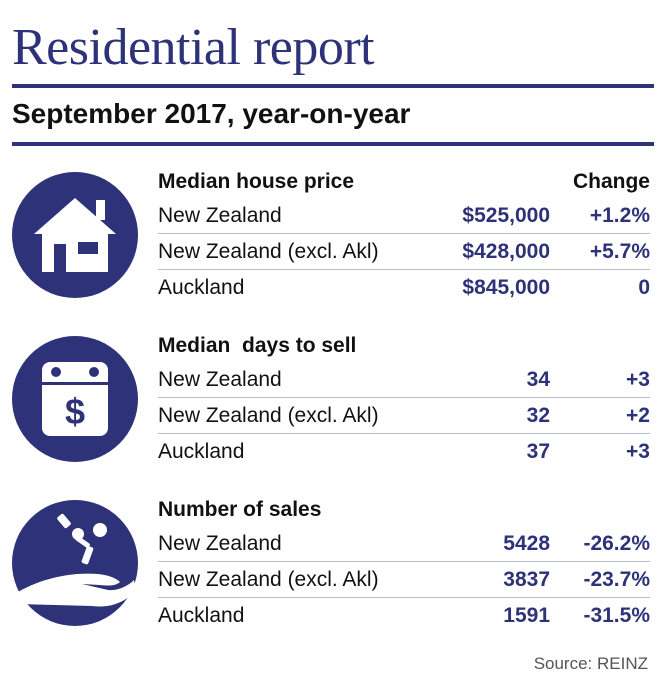  I want to click on table-row: New Zealand (excl. Akl) 32 +2, so click(404, 416).